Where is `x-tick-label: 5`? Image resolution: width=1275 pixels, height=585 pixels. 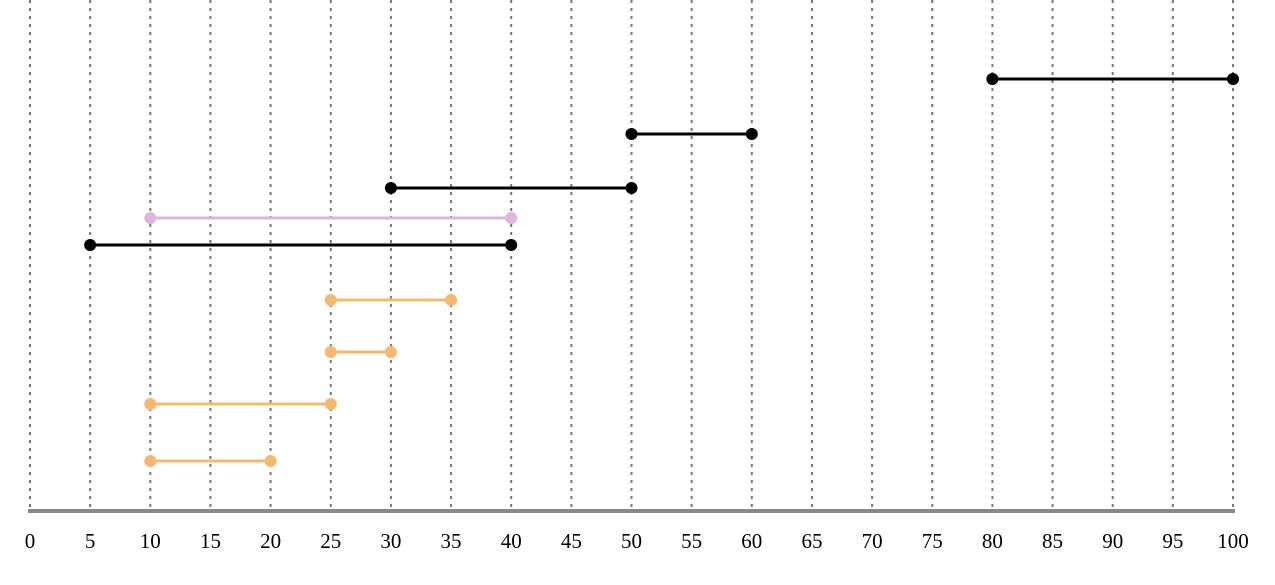
x-tick-label: 5 is located at coordinates (90, 541).